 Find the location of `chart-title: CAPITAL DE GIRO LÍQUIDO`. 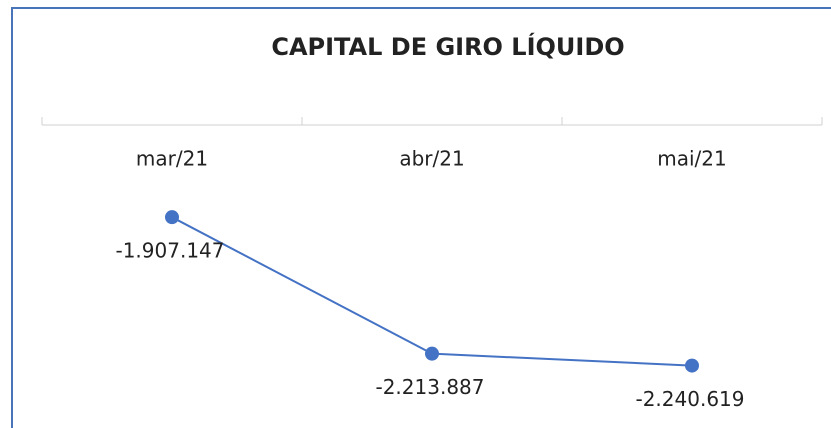

chart-title: CAPITAL DE GIRO LÍQUIDO is located at coordinates (447, 46).